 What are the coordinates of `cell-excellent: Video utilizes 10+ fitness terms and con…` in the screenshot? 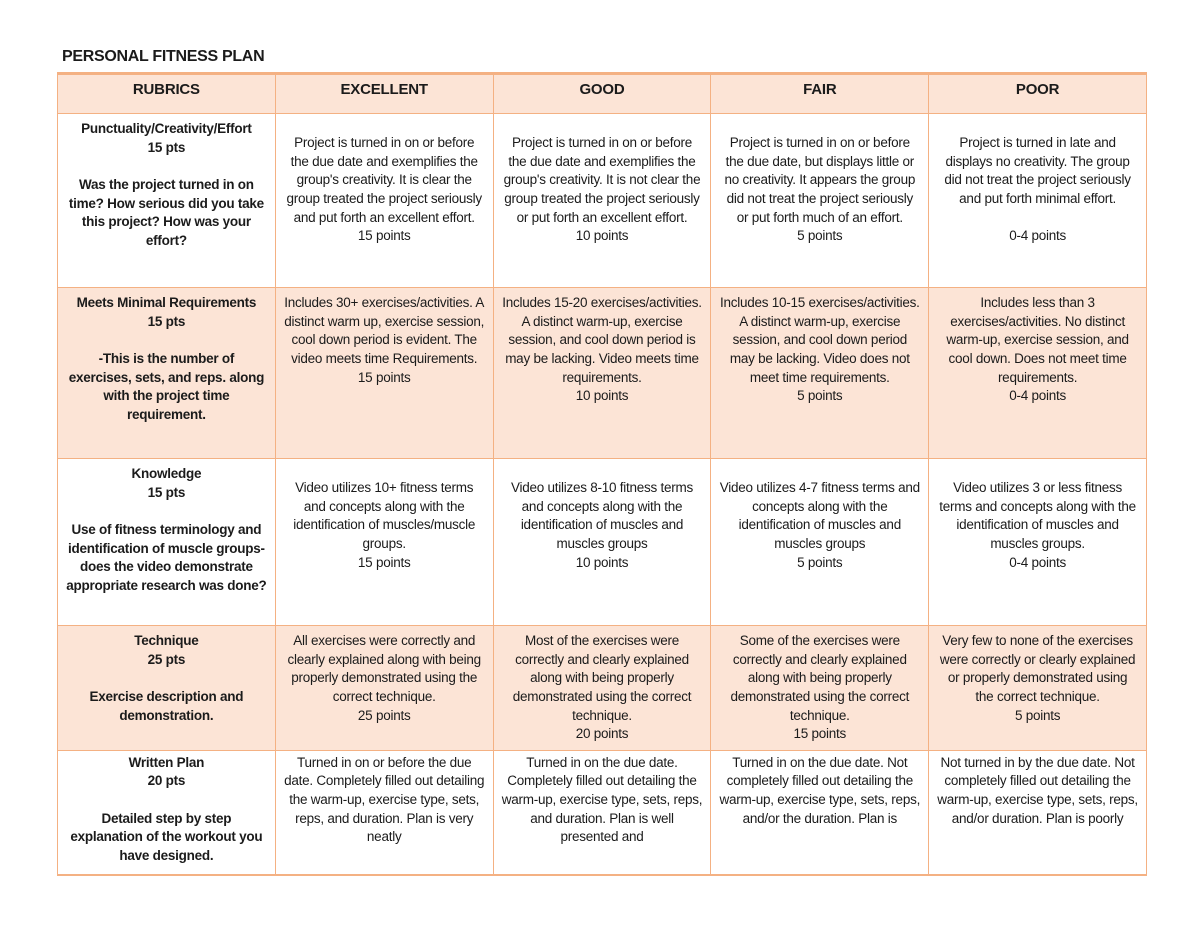 It's located at (384, 542).